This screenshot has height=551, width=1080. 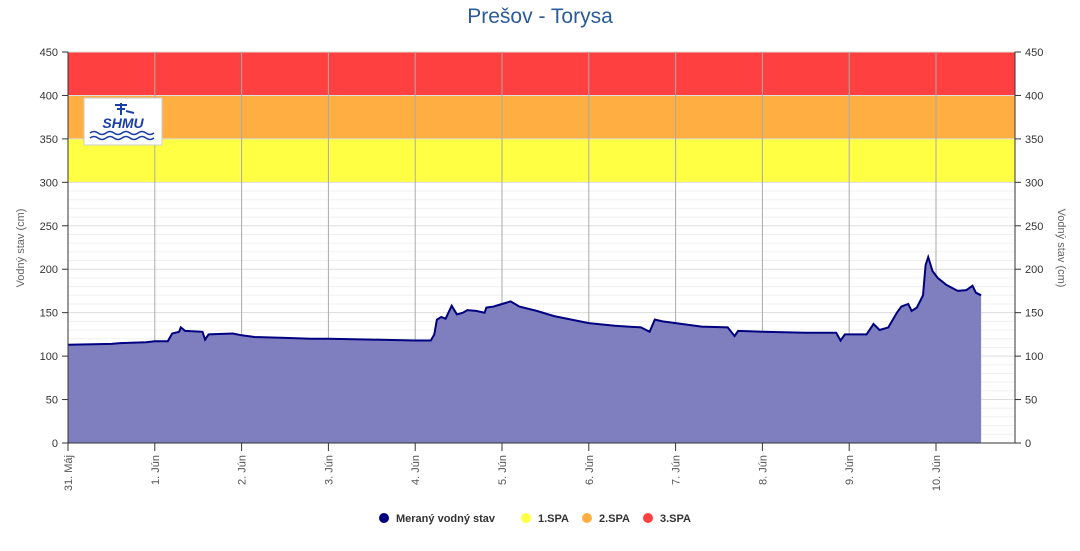 I want to click on y-tick-label: 200, so click(x=49, y=270).